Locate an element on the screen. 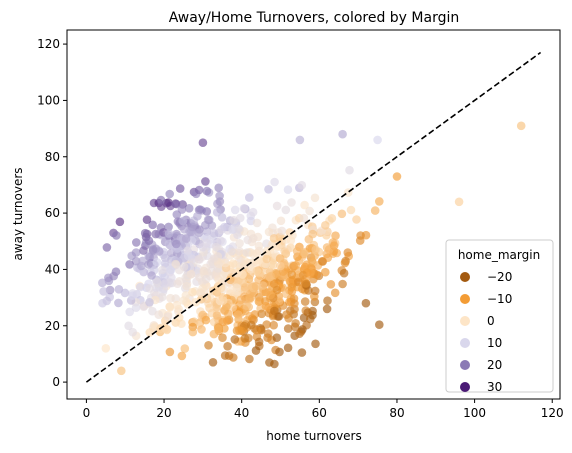 The height and width of the screenshot is (453, 572). y-tick-label: 60 is located at coordinates (52, 213).